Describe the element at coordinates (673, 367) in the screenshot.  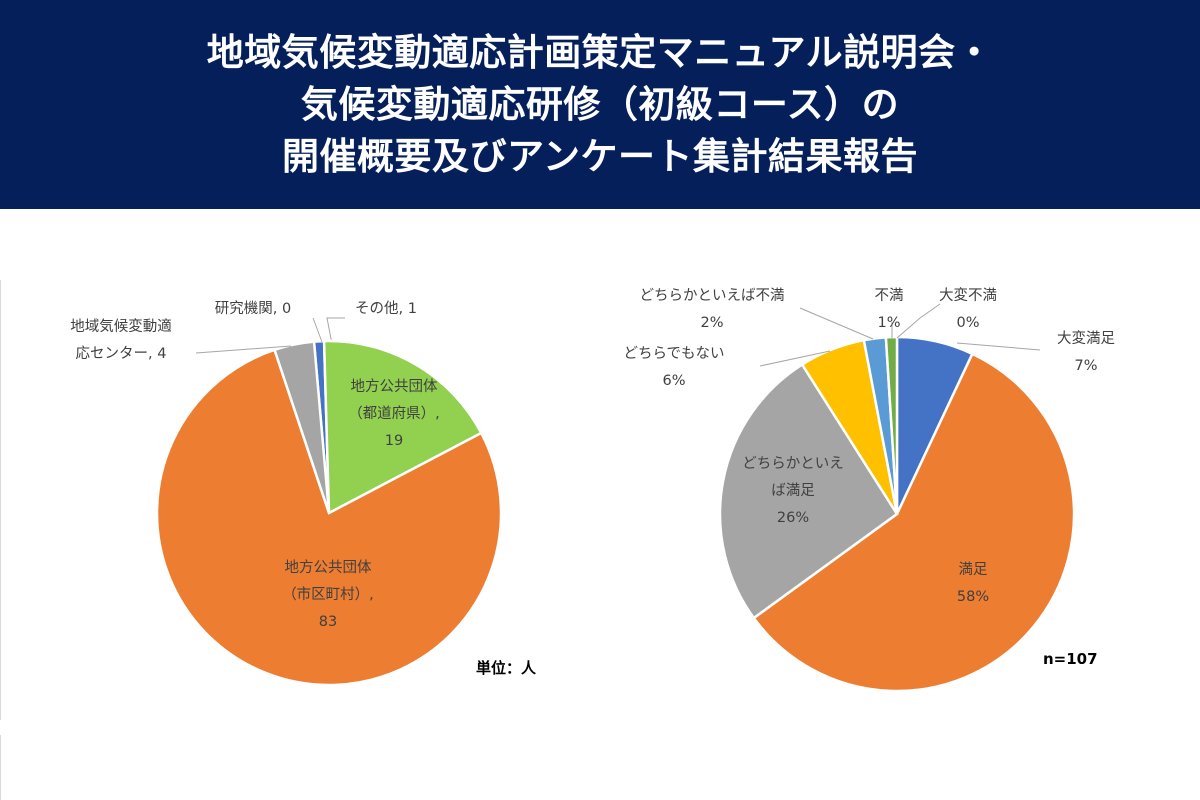
I see `data-label: どちらでもない 6%` at that location.